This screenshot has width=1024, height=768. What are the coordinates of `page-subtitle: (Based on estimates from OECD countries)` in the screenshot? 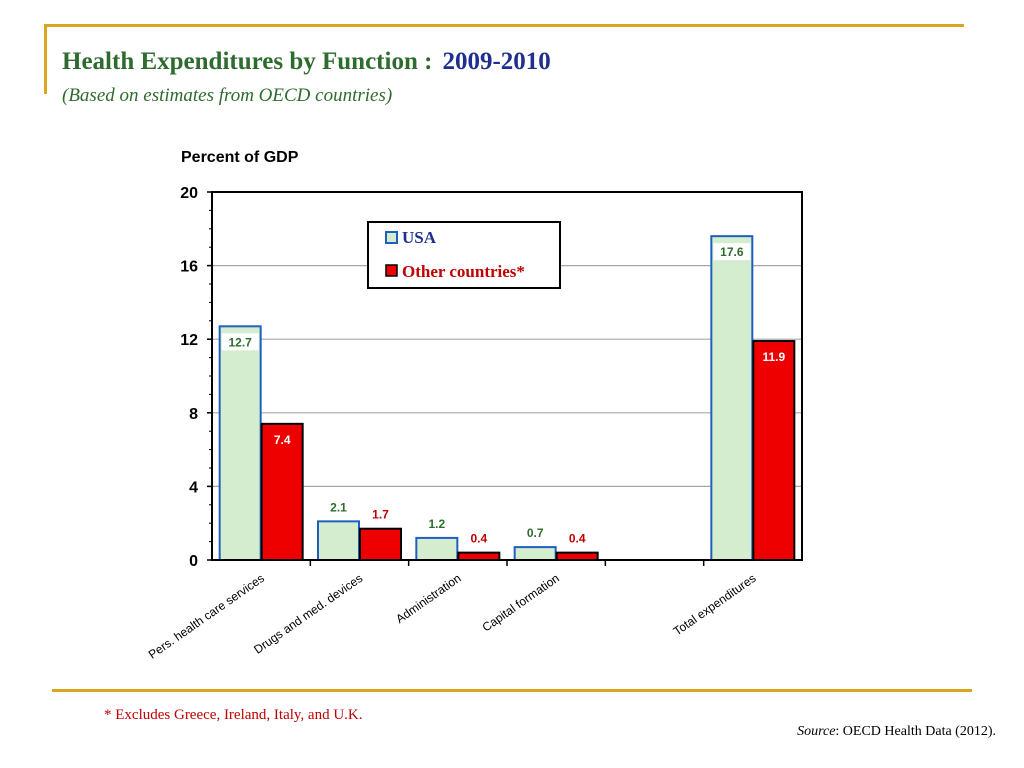 It's located at (227, 95).